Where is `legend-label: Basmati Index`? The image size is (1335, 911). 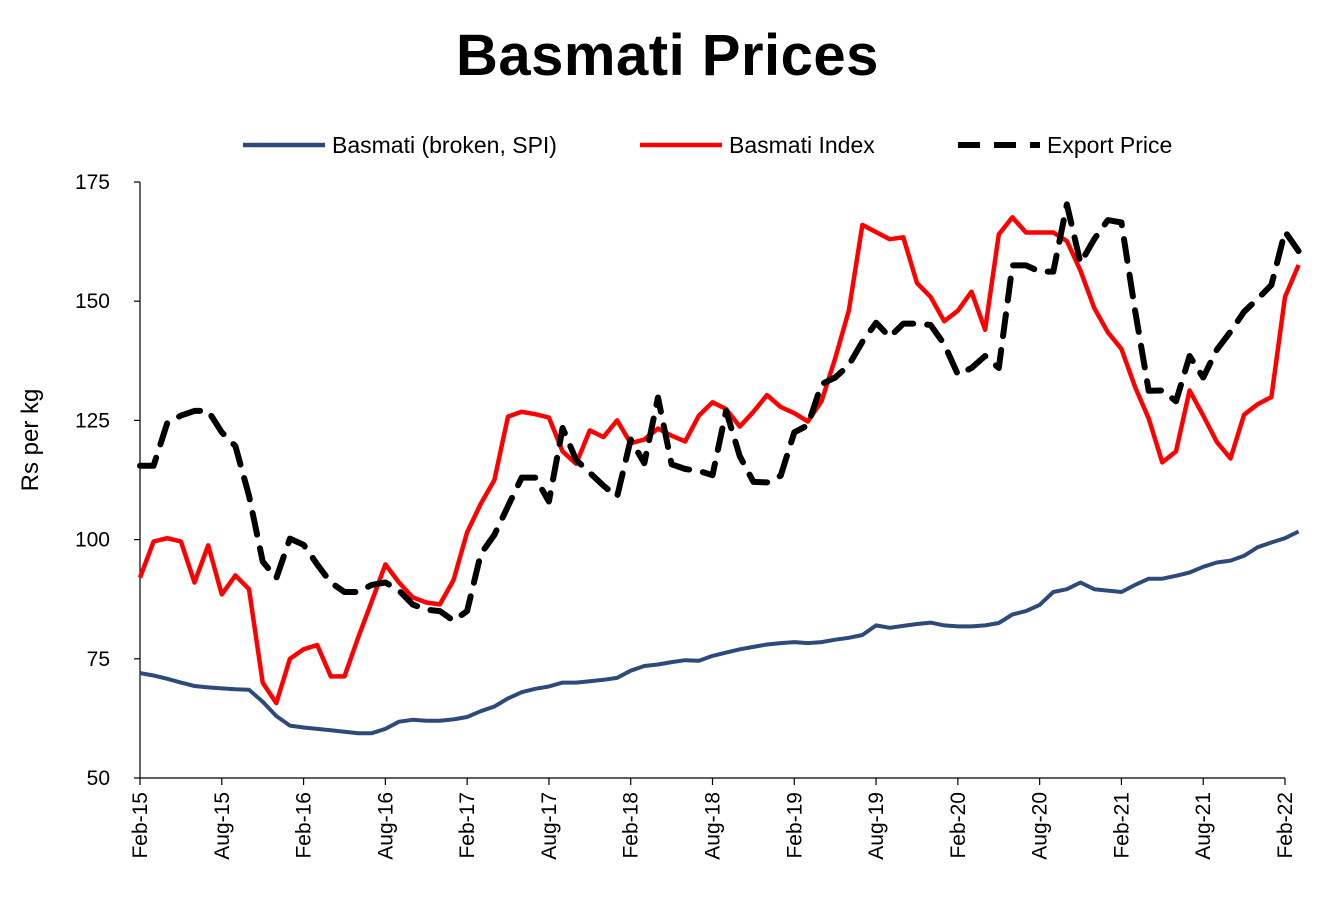 legend-label: Basmati Index is located at coordinates (802, 145).